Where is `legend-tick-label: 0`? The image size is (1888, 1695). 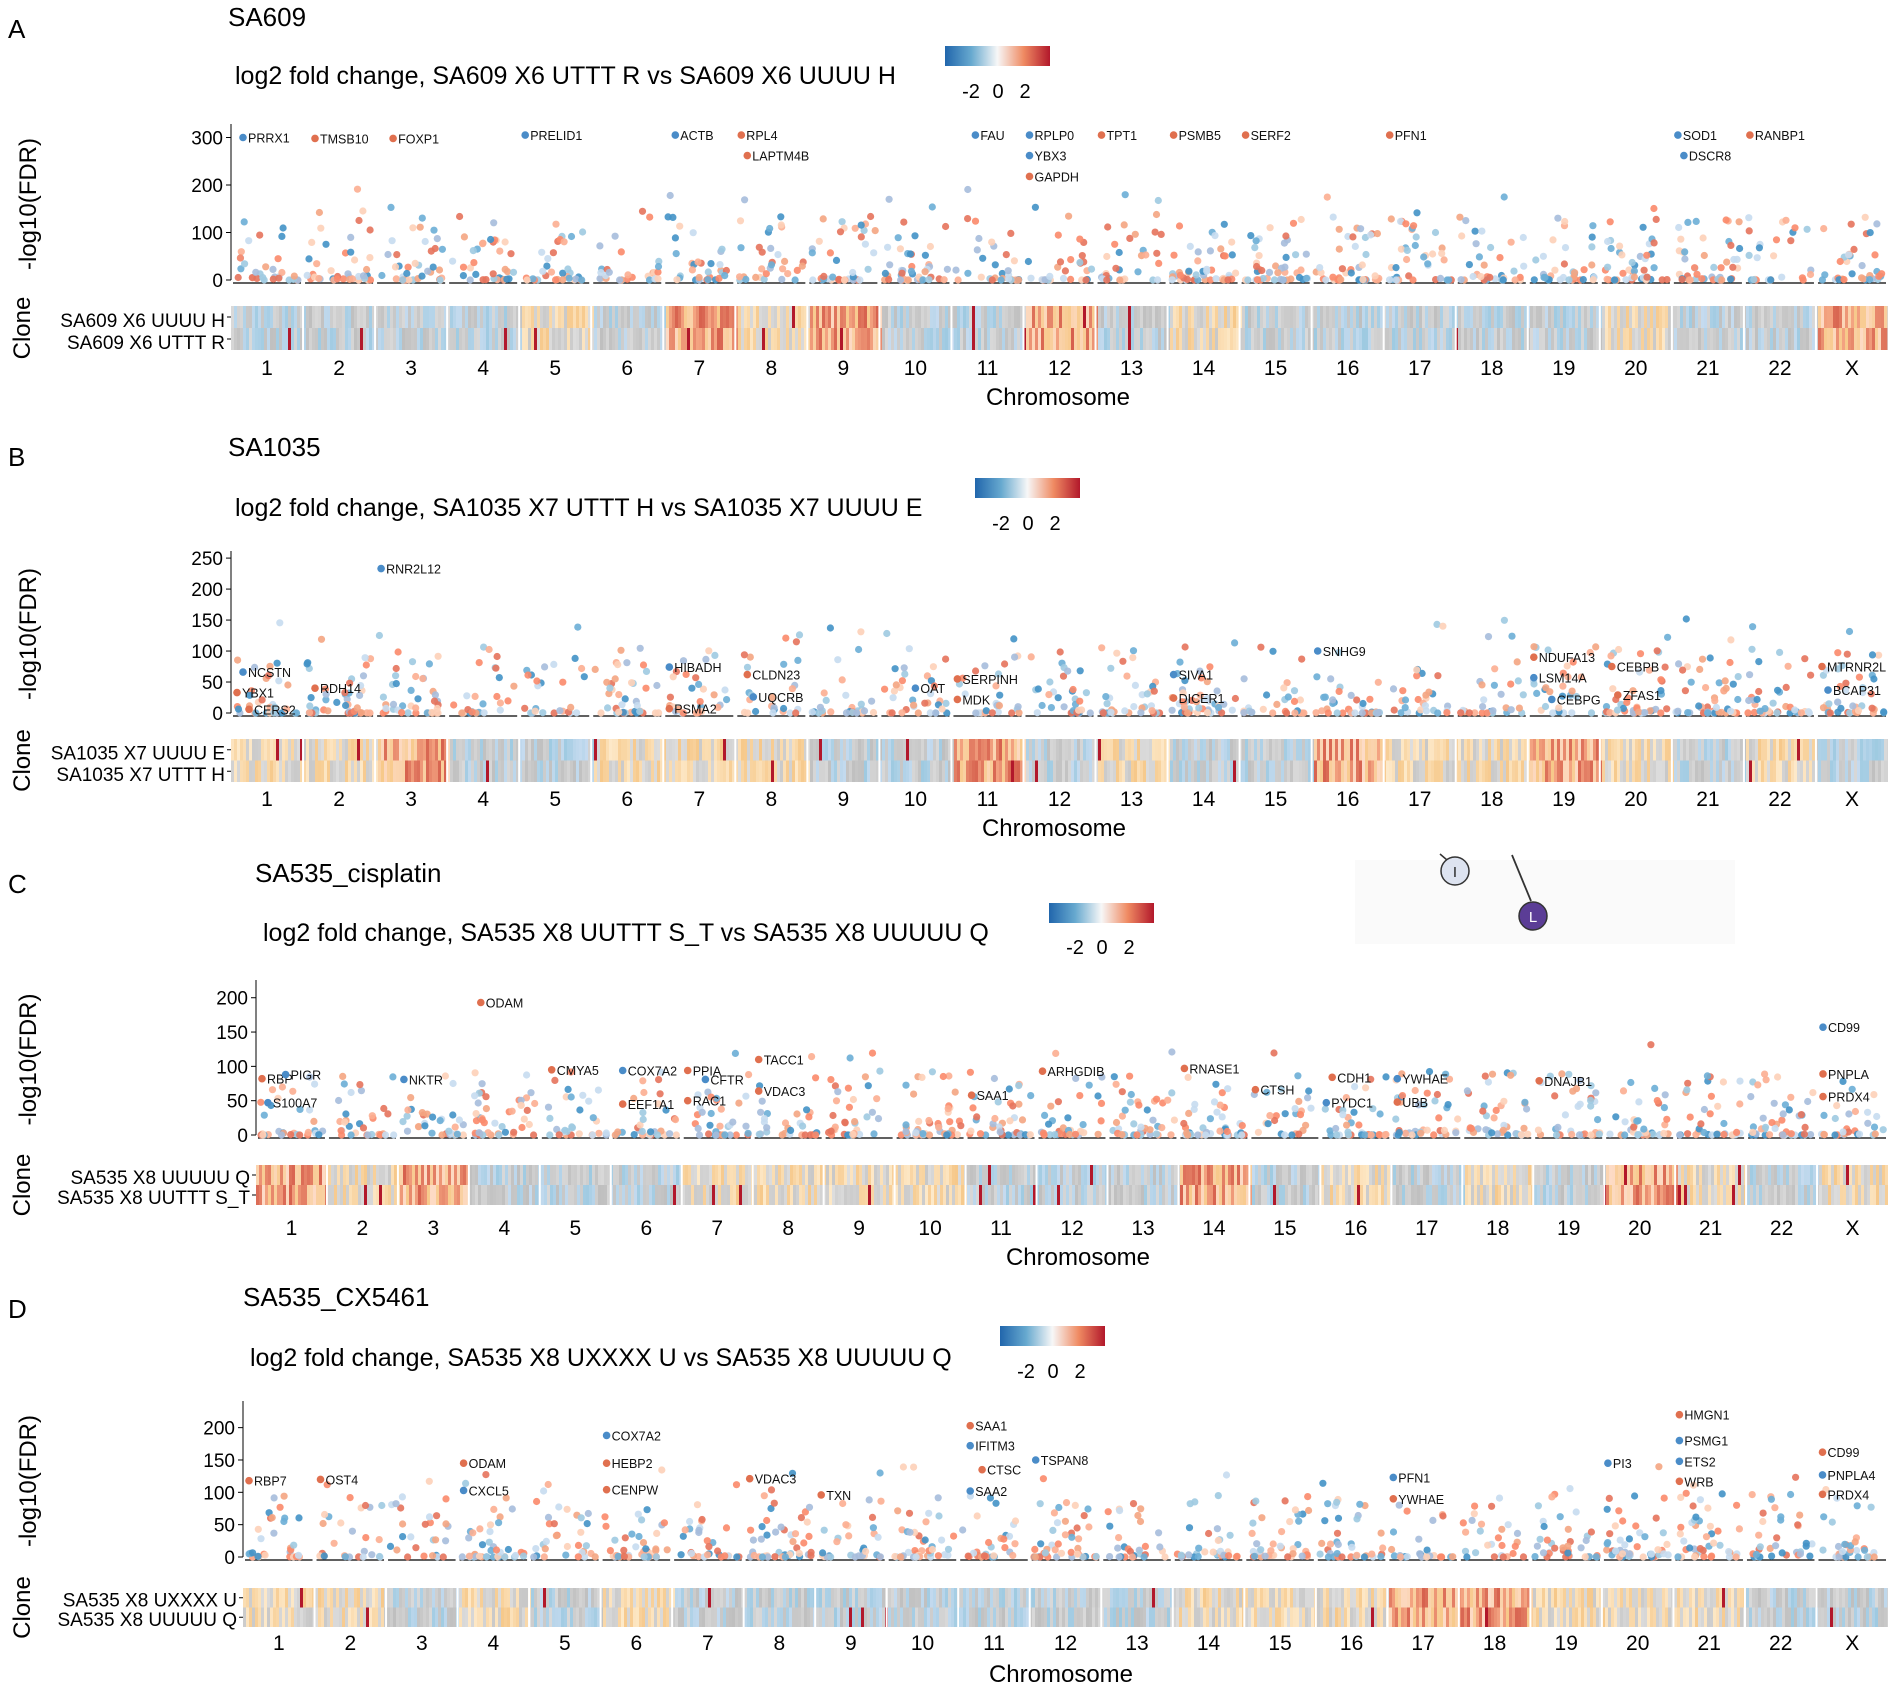
legend-tick-label: 0 is located at coordinates (1101, 948).